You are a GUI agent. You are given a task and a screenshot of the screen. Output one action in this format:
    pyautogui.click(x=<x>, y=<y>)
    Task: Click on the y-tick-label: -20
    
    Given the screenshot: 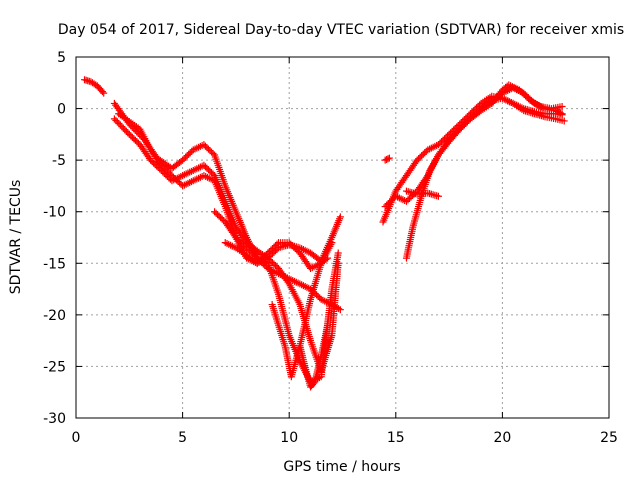 What is the action you would take?
    pyautogui.click(x=54, y=316)
    